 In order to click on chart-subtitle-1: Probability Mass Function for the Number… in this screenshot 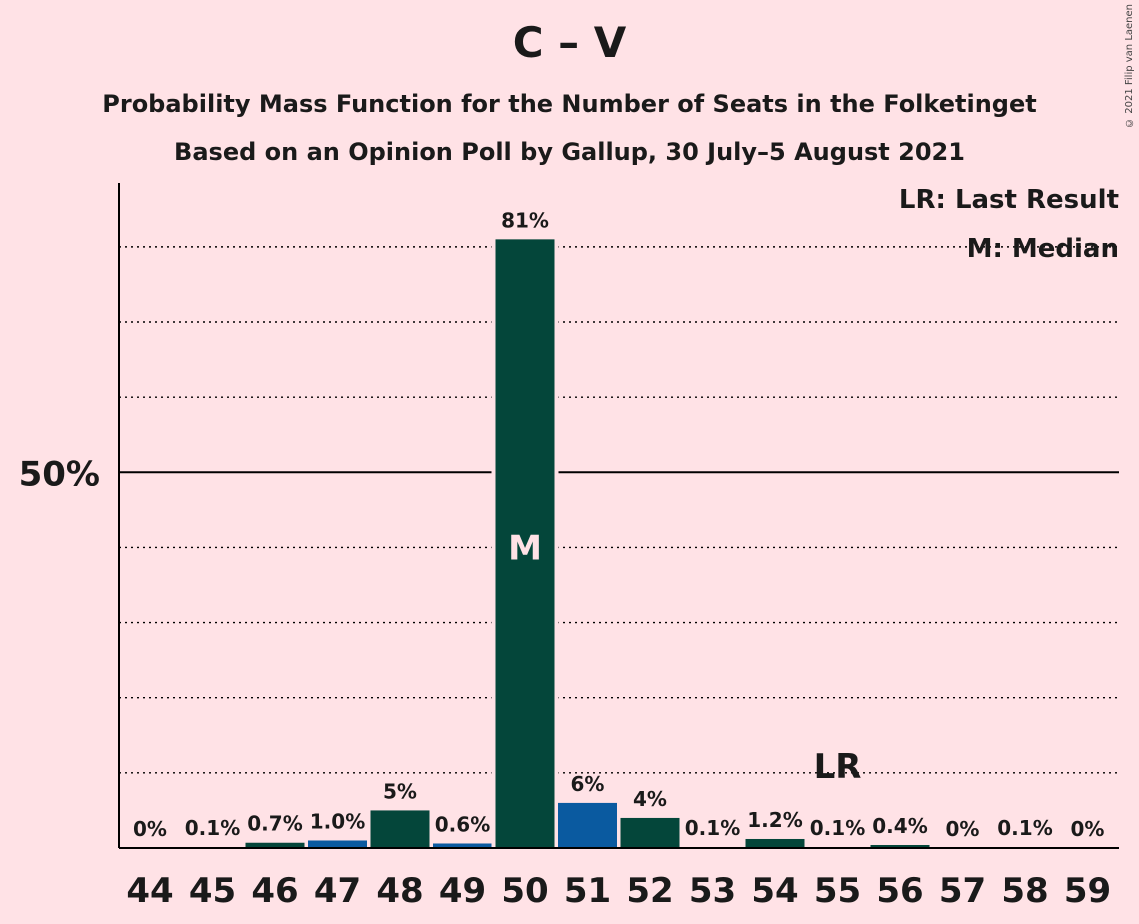, I will do `click(569, 104)`.